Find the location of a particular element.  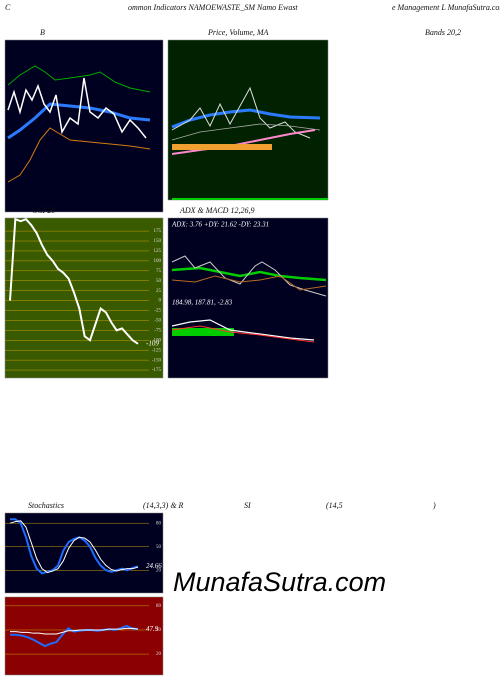

plus-di is located at coordinates (249, 276).